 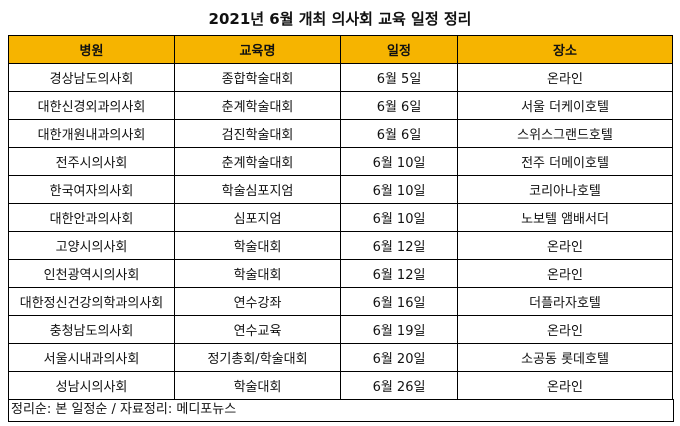 What do you see at coordinates (257, 329) in the screenshot?
I see `course-cell: 연수교육` at bounding box center [257, 329].